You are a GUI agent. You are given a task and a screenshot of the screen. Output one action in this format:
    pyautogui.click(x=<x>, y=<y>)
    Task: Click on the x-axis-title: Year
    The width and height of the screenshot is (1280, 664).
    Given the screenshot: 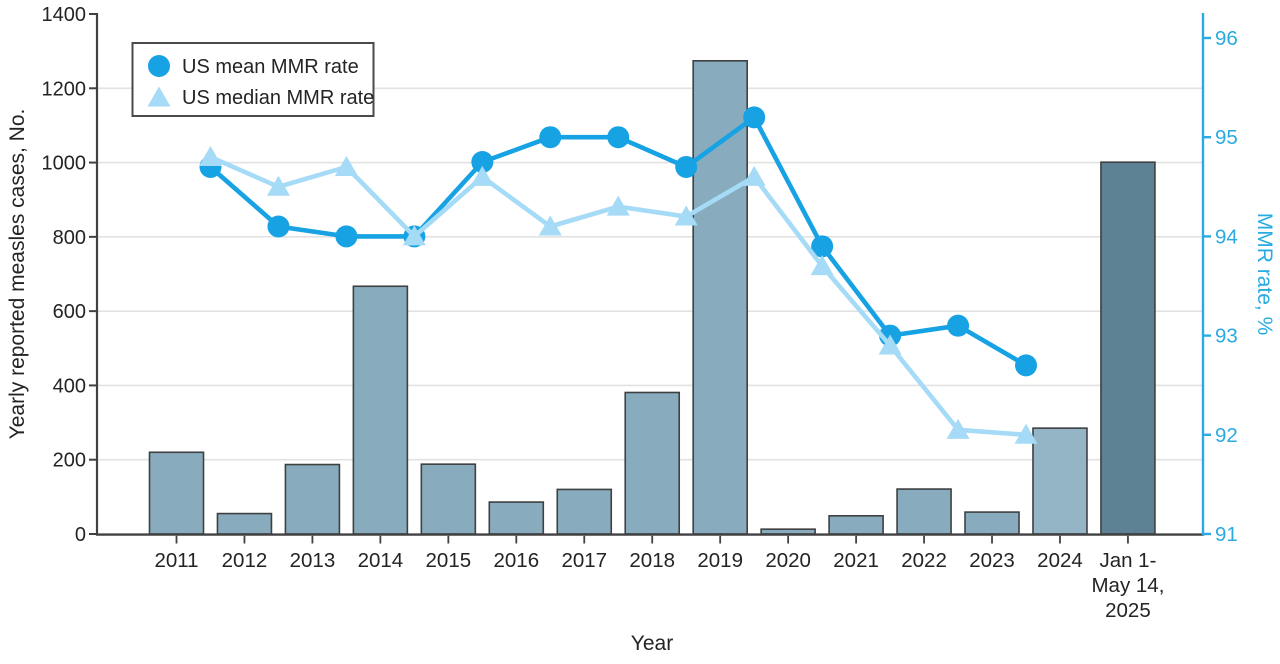 What is the action you would take?
    pyautogui.click(x=652, y=643)
    